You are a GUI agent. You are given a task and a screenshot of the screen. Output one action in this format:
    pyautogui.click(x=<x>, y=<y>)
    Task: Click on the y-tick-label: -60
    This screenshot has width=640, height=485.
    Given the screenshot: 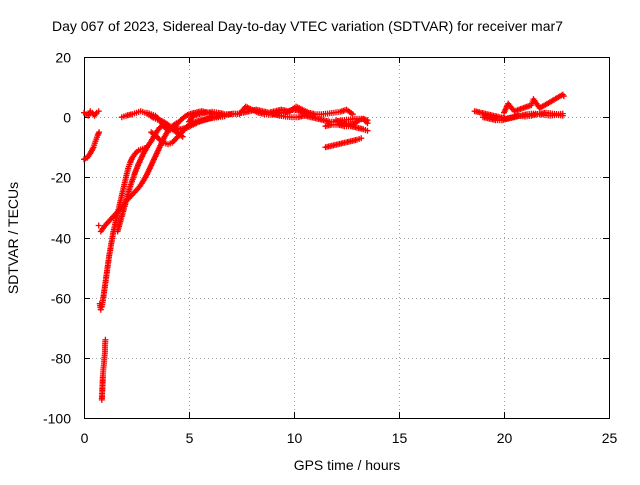 What is the action you would take?
    pyautogui.click(x=61, y=299)
    